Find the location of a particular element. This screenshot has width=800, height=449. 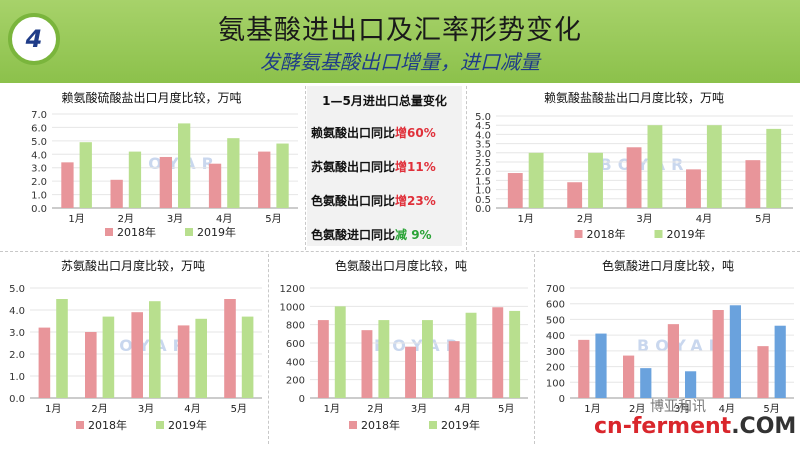

y-tick-label: 500 is located at coordinates (555, 320).